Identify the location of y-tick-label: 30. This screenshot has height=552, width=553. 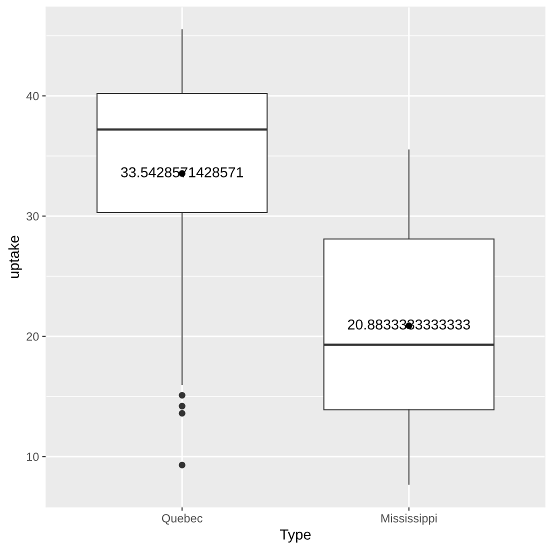
(32, 216).